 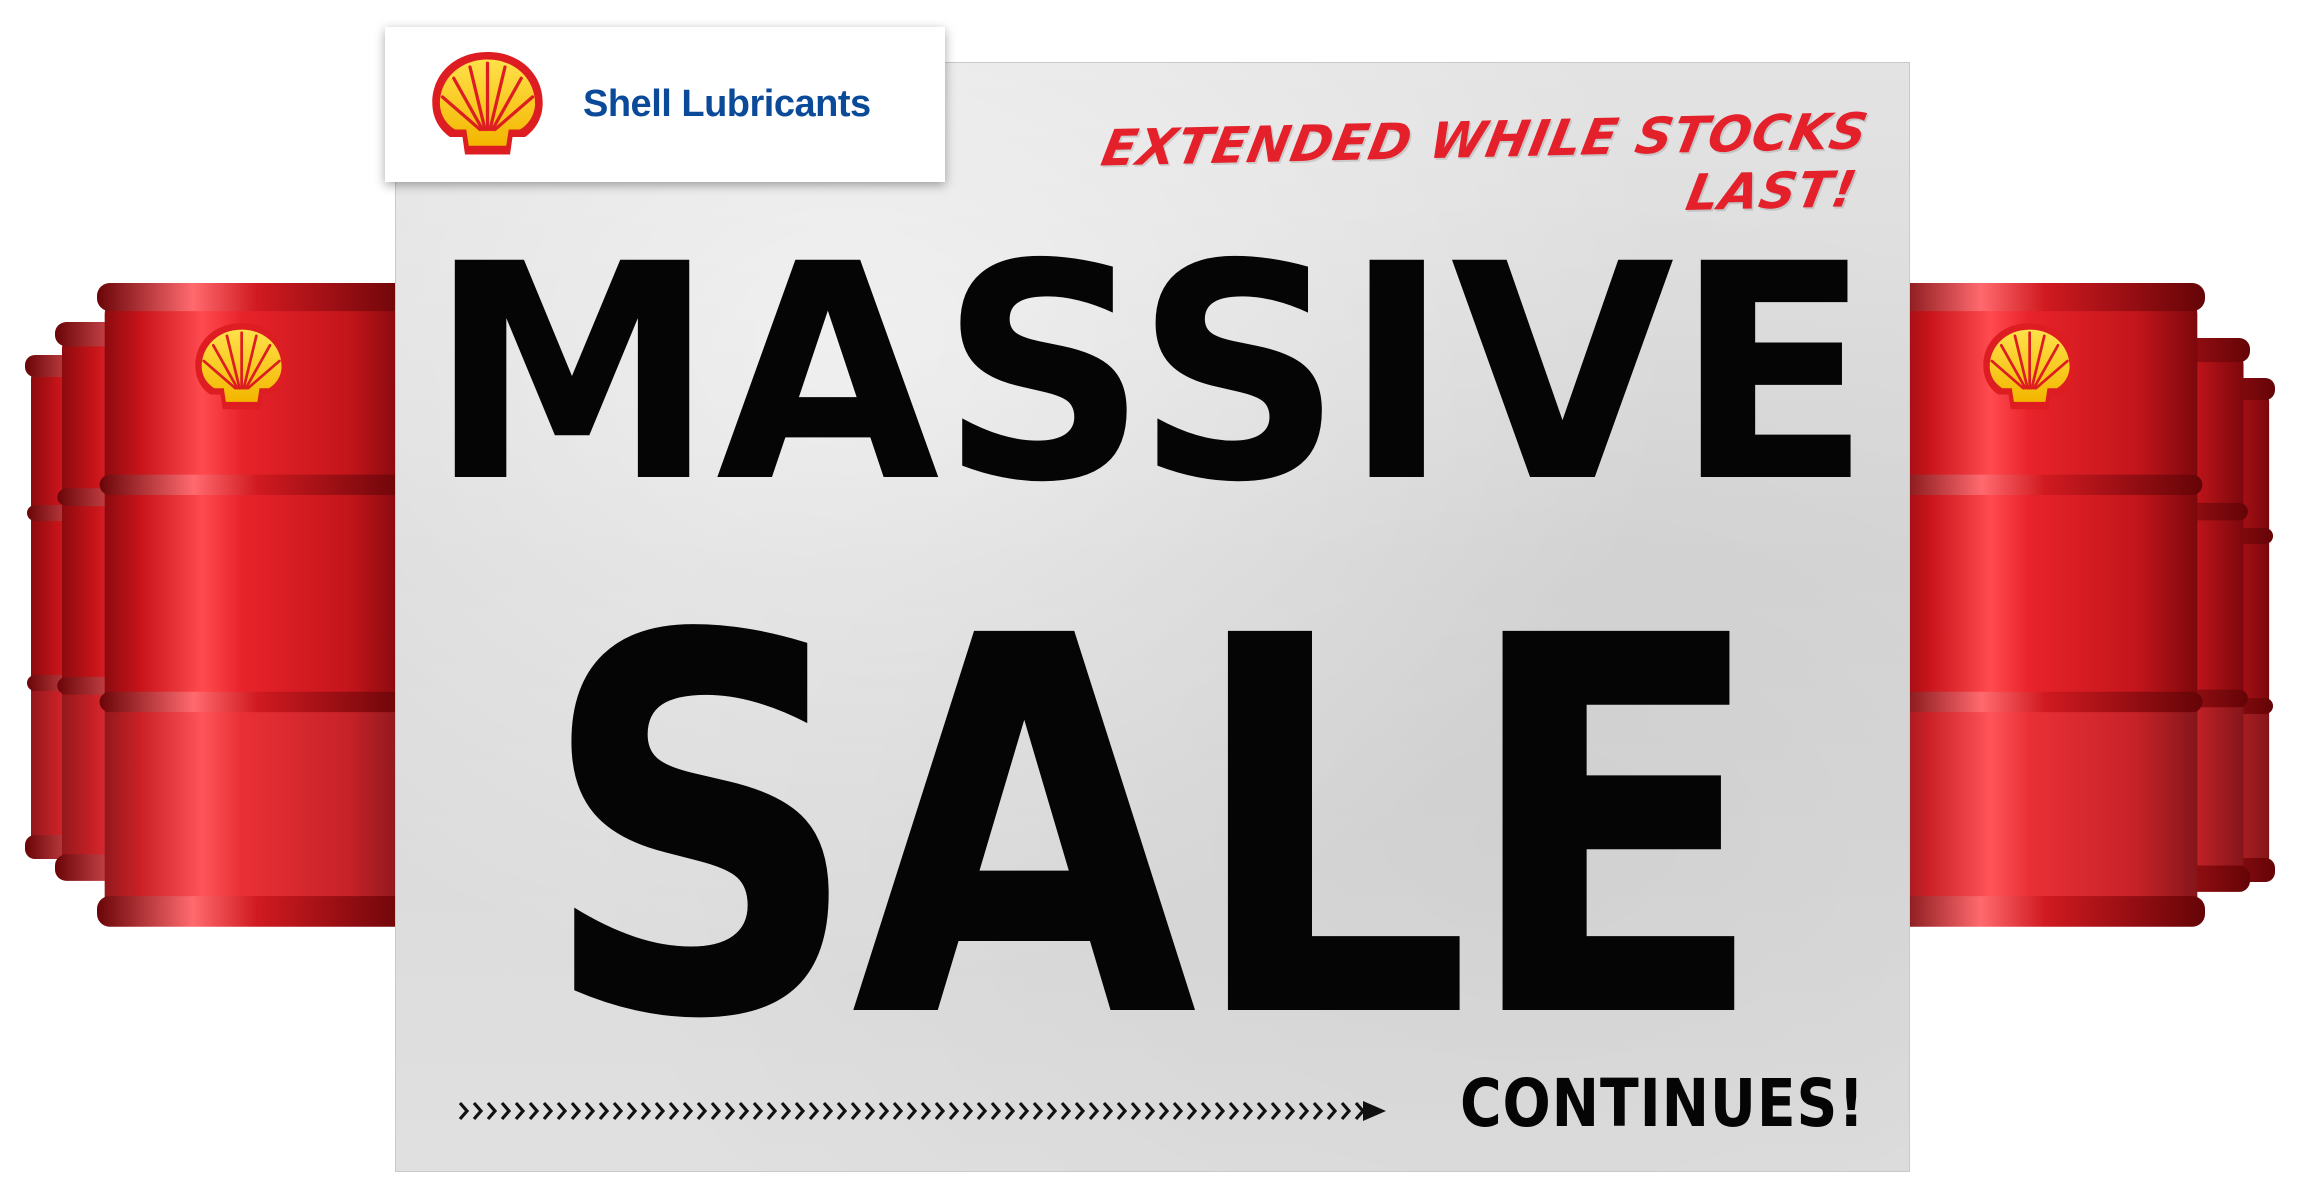 What do you see at coordinates (923, 1111) in the screenshot?
I see `chevron-arrow-icon` at bounding box center [923, 1111].